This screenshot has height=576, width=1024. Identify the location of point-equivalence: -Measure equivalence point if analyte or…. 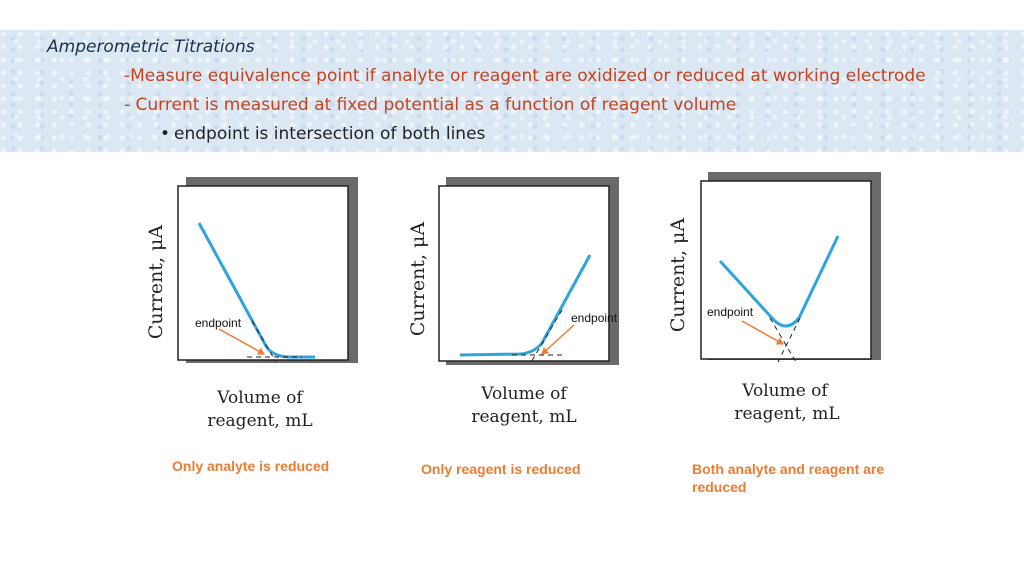
(525, 76).